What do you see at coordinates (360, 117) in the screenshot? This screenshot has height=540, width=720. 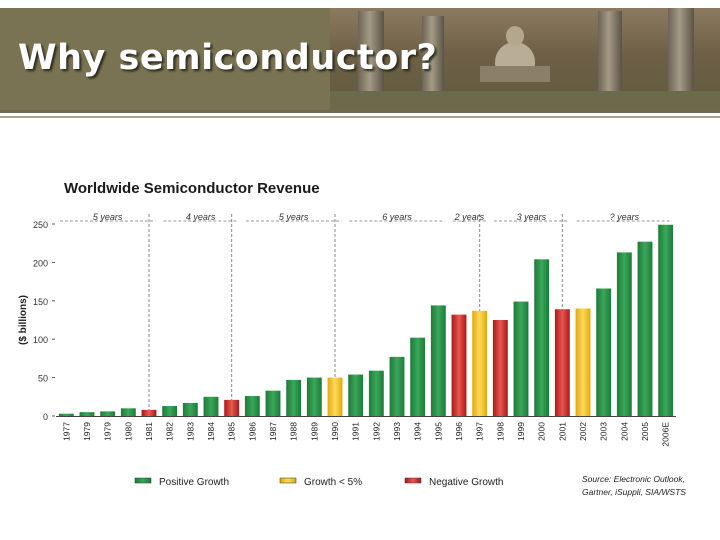 I see `title-rule-secondary` at bounding box center [360, 117].